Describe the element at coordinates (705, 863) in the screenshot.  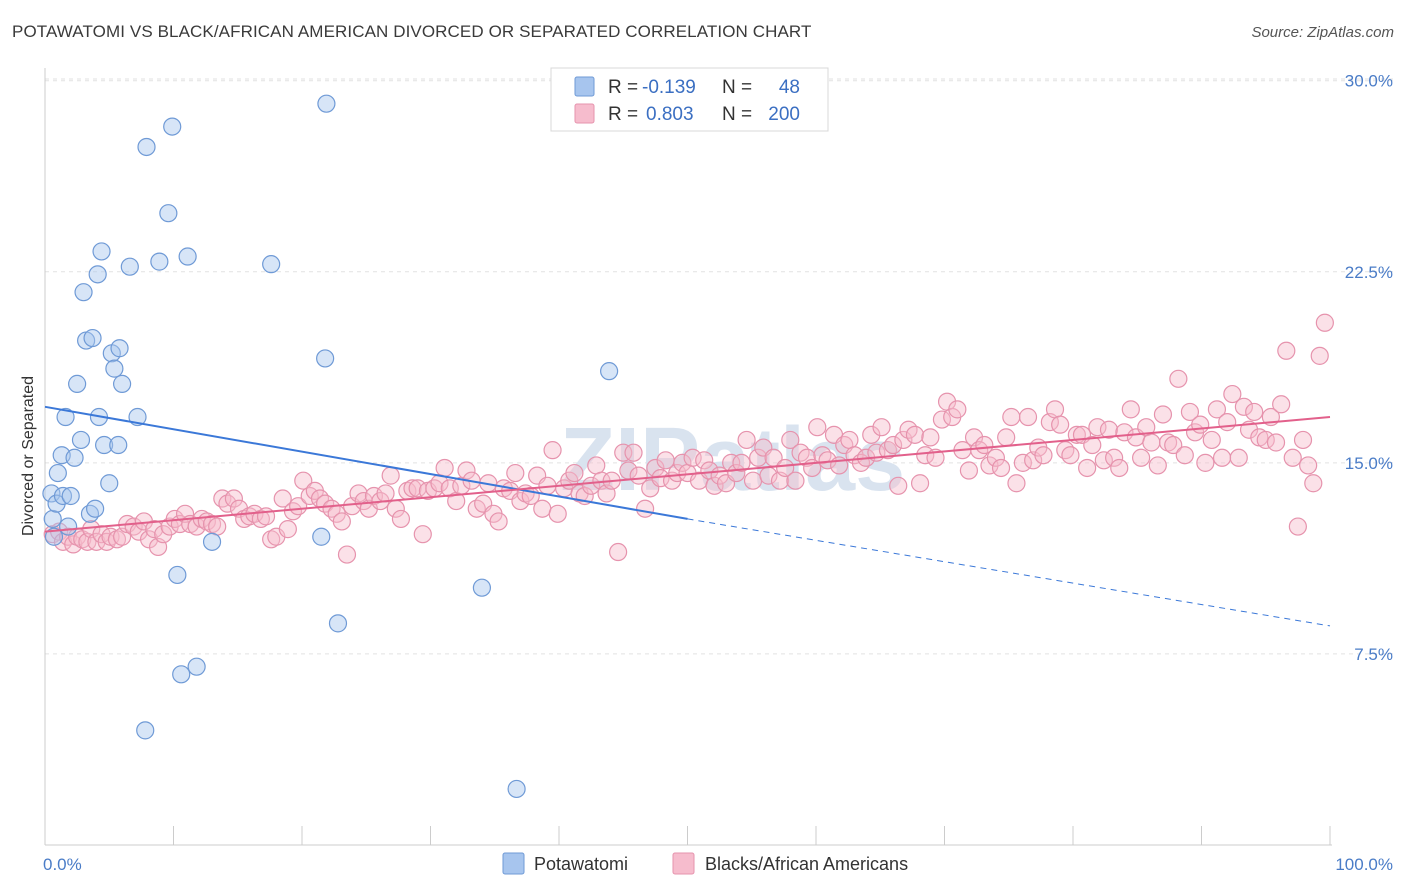
I see `bottom-legend: Potawatomi Blacks/African Americans` at that location.